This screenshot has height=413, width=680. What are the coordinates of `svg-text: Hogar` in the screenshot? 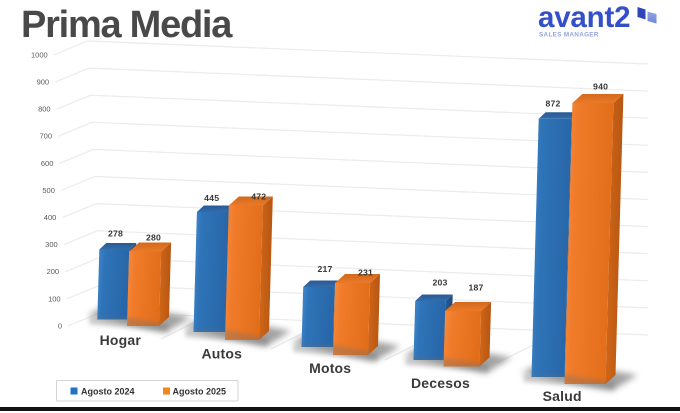 It's located at (121, 340).